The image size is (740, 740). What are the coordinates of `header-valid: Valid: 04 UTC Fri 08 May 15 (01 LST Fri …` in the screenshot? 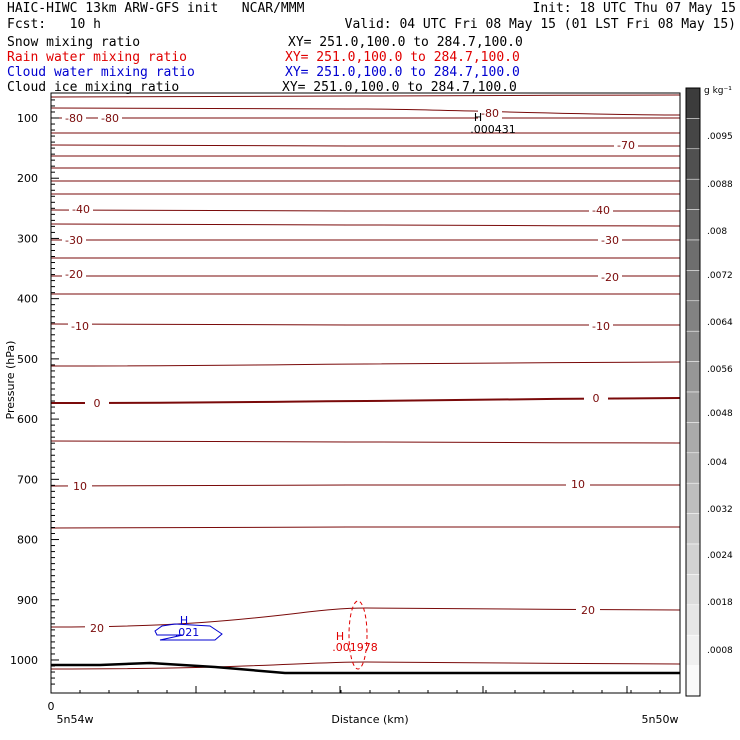 It's located at (540, 24).